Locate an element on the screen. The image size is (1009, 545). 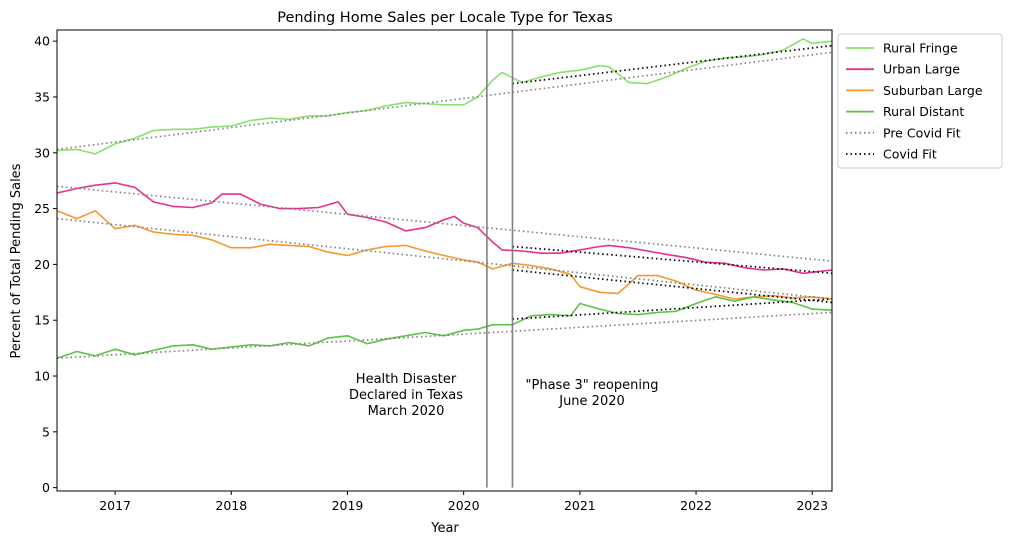
y-tick-label-10: 10 is located at coordinates (42, 376).